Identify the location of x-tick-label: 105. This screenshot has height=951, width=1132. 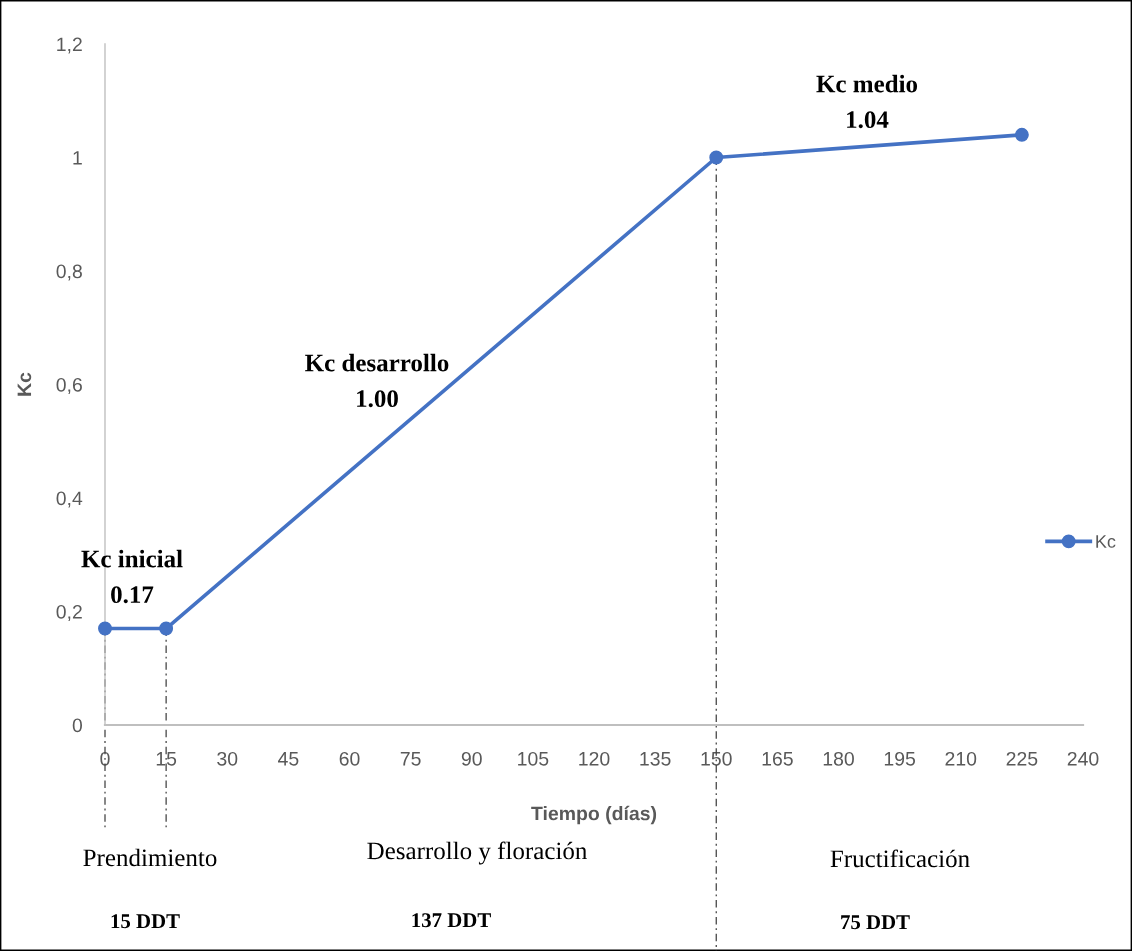
(533, 758).